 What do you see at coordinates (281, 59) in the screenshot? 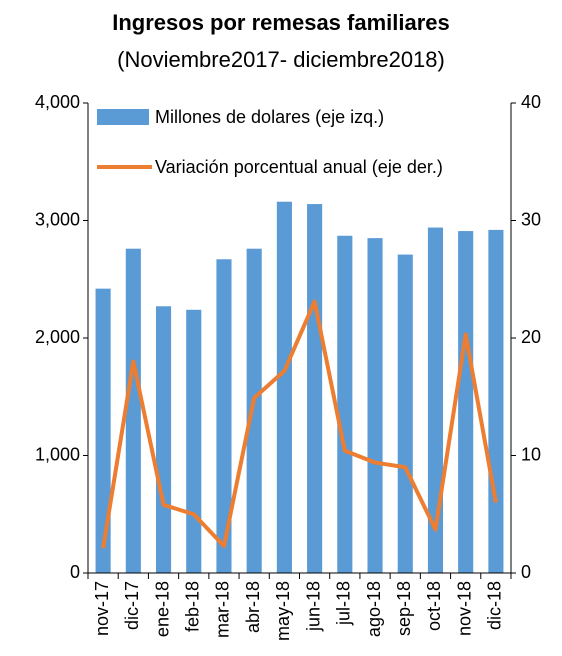
I see `chart-subtitle: (Noviembre2017- diciembre2018)` at bounding box center [281, 59].